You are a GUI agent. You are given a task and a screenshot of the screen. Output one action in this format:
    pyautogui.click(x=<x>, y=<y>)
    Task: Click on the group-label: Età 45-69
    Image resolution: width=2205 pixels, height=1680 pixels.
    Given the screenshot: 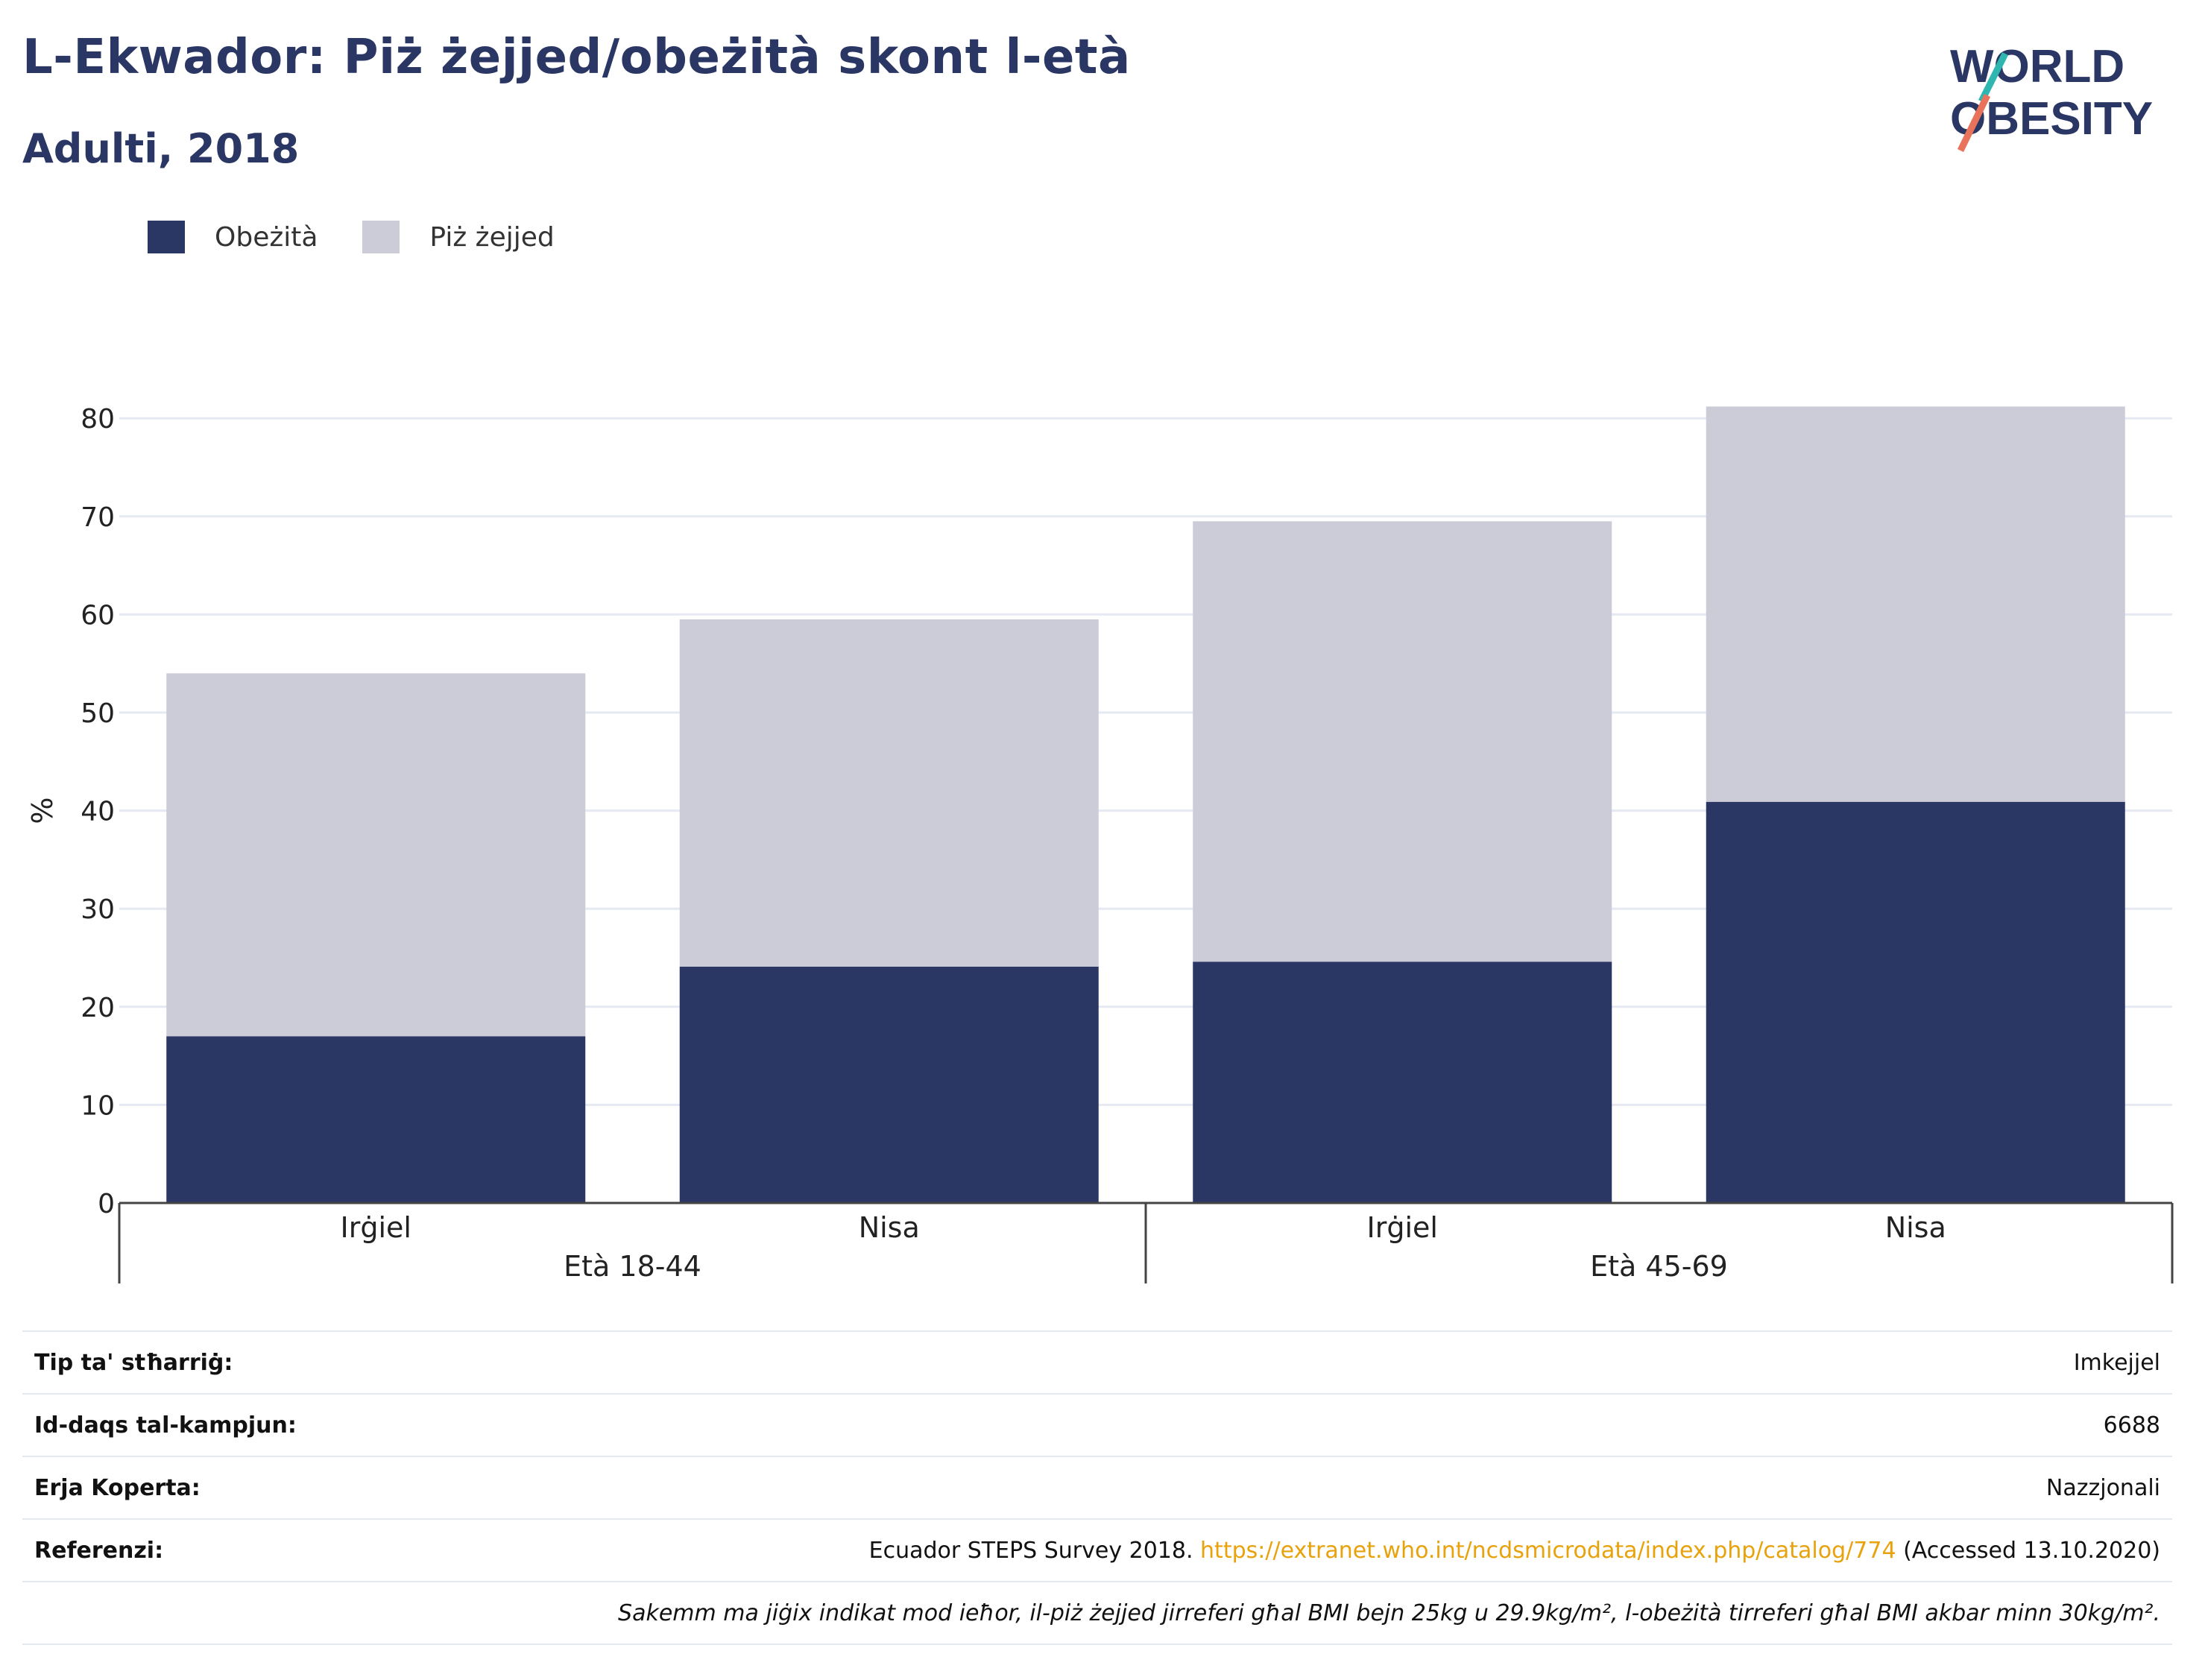 What is the action you would take?
    pyautogui.click(x=1659, y=1266)
    